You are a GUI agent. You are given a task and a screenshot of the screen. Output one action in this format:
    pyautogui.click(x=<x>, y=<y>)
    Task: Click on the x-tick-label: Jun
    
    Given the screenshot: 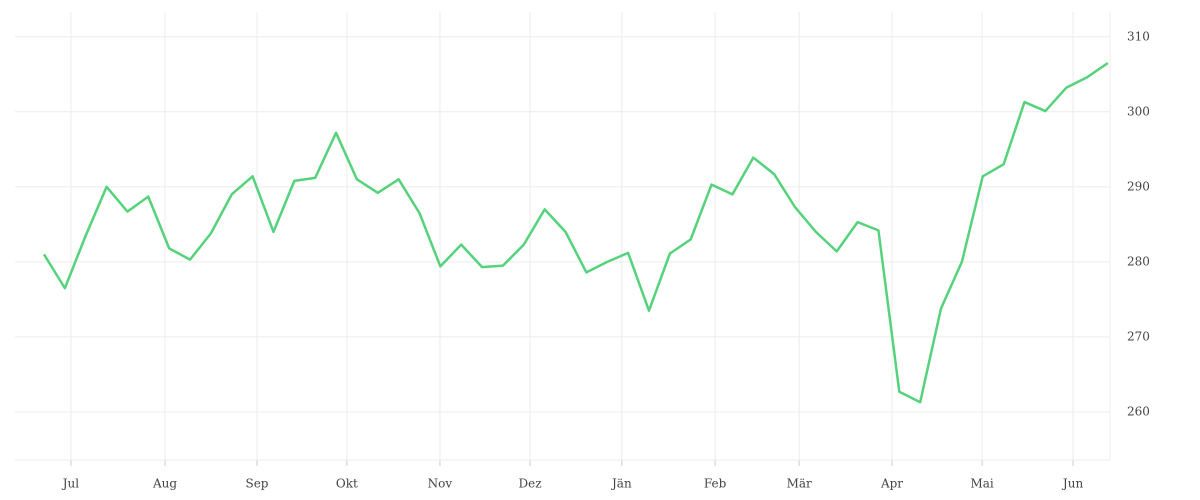 What is the action you would take?
    pyautogui.click(x=1072, y=484)
    